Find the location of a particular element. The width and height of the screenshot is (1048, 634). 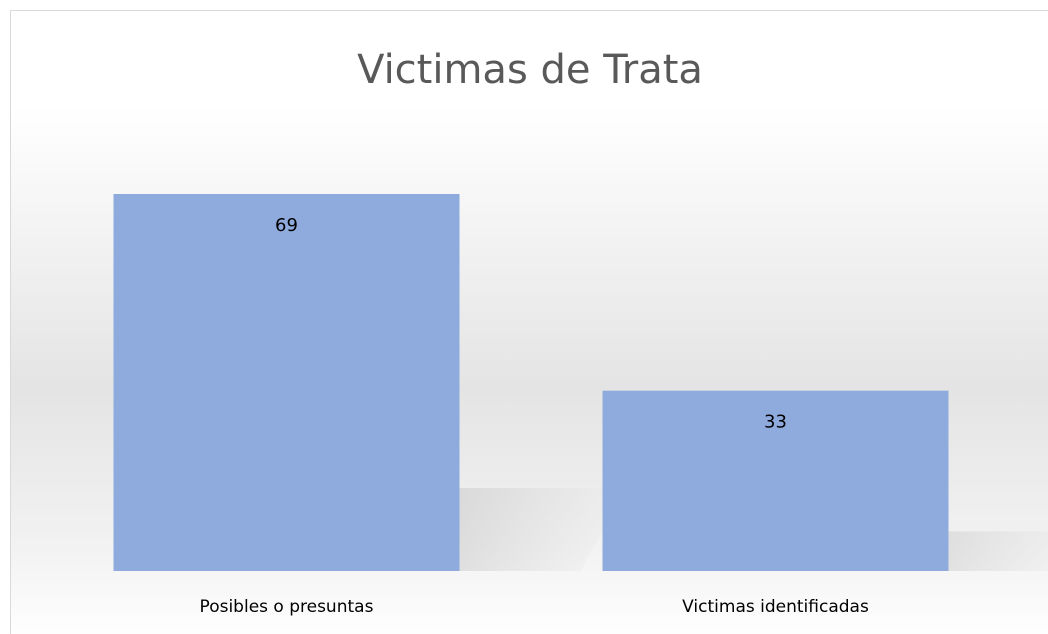

x-tick-label: Victimas identificadas is located at coordinates (775, 607).